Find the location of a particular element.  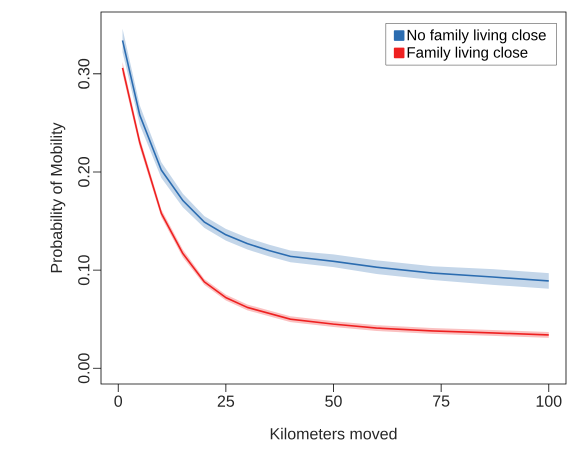

x-tick-label: 100 is located at coordinates (549, 401).